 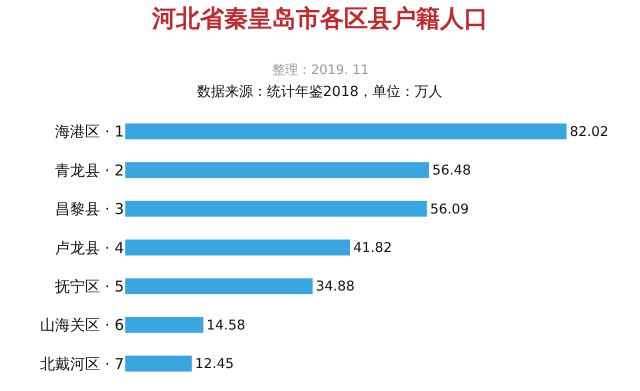 I want to click on chart-title: 河北省秦皇岛市各区县户籍人口, so click(x=319, y=18).